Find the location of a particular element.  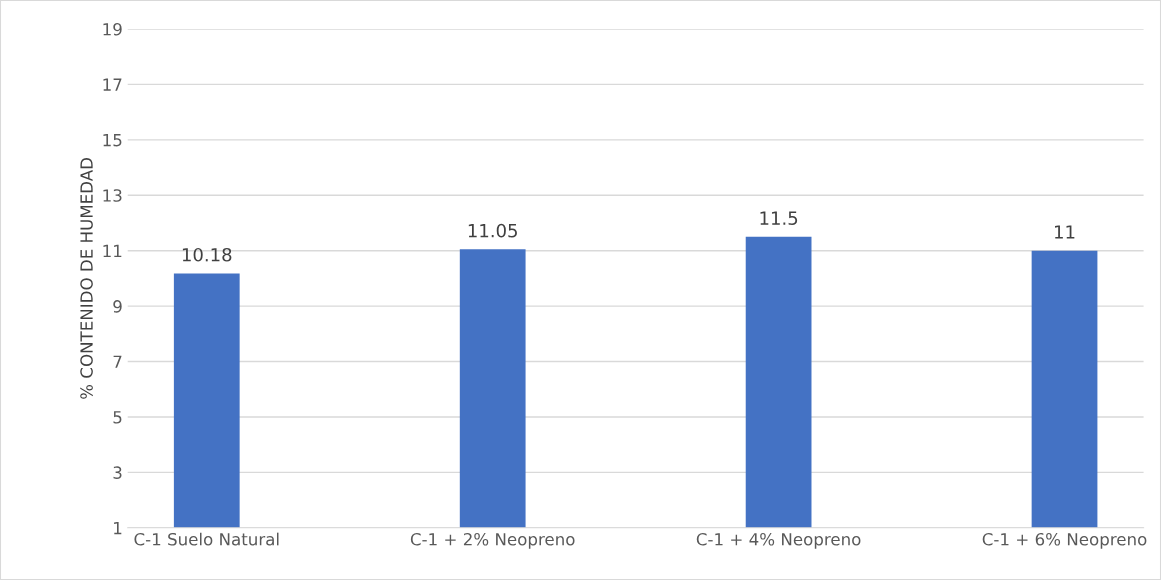

data-label: 11.05 is located at coordinates (492, 230).